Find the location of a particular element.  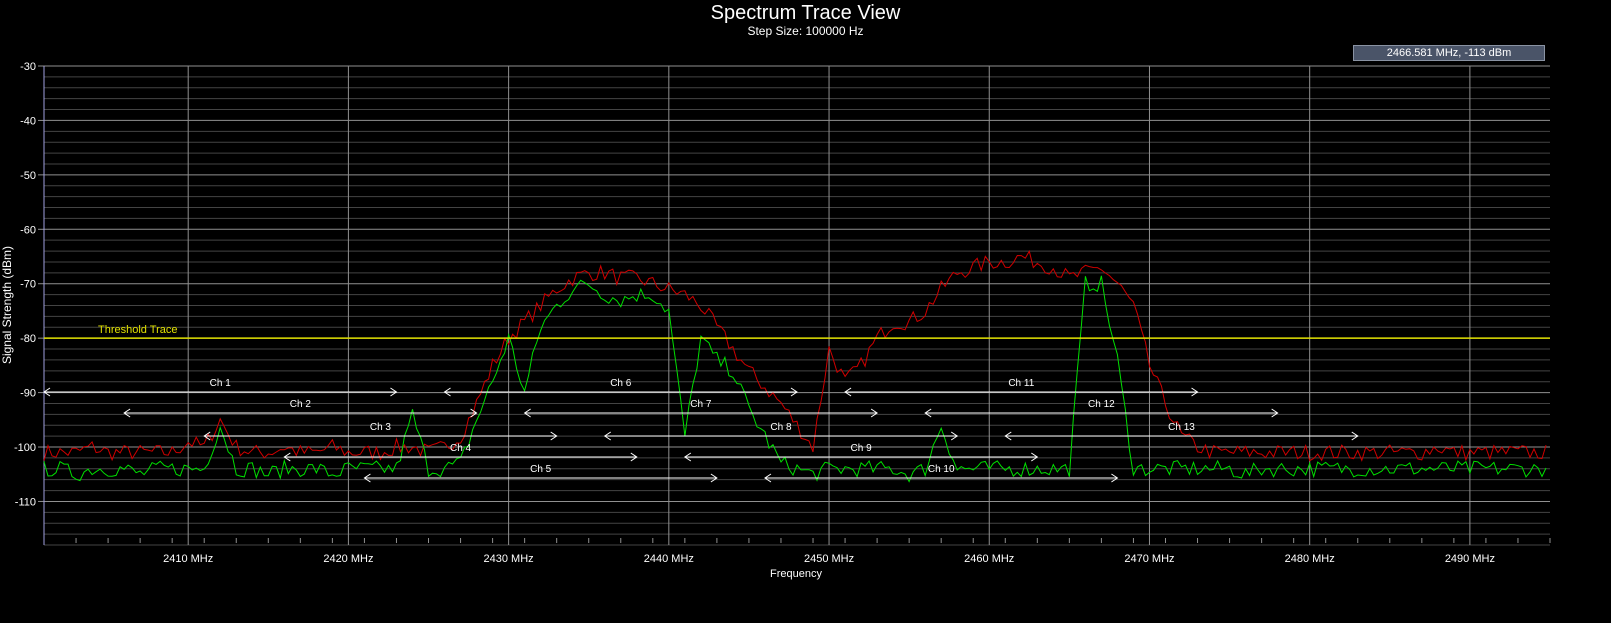

y-tick-label: -90 is located at coordinates (28, 394).